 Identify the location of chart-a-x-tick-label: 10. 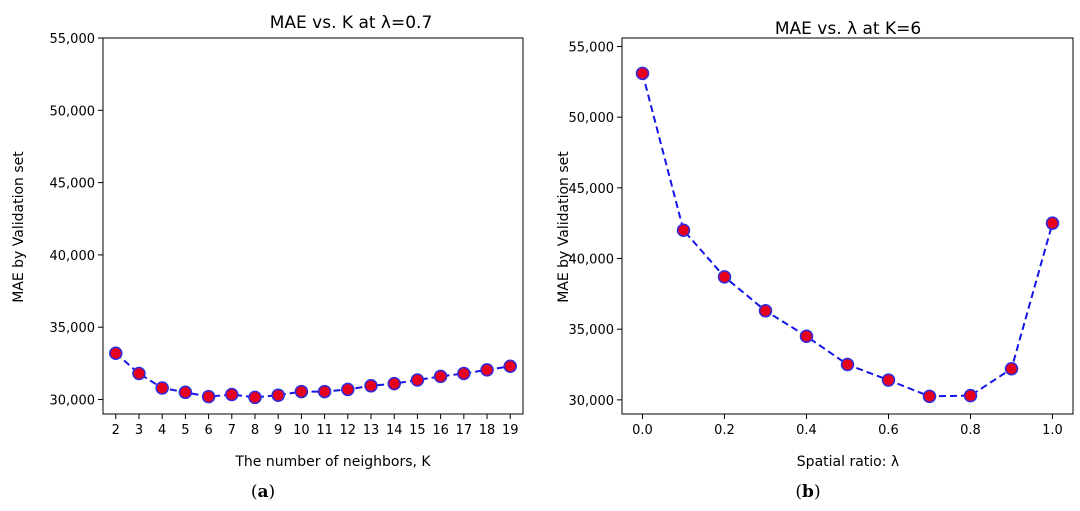
(301, 430).